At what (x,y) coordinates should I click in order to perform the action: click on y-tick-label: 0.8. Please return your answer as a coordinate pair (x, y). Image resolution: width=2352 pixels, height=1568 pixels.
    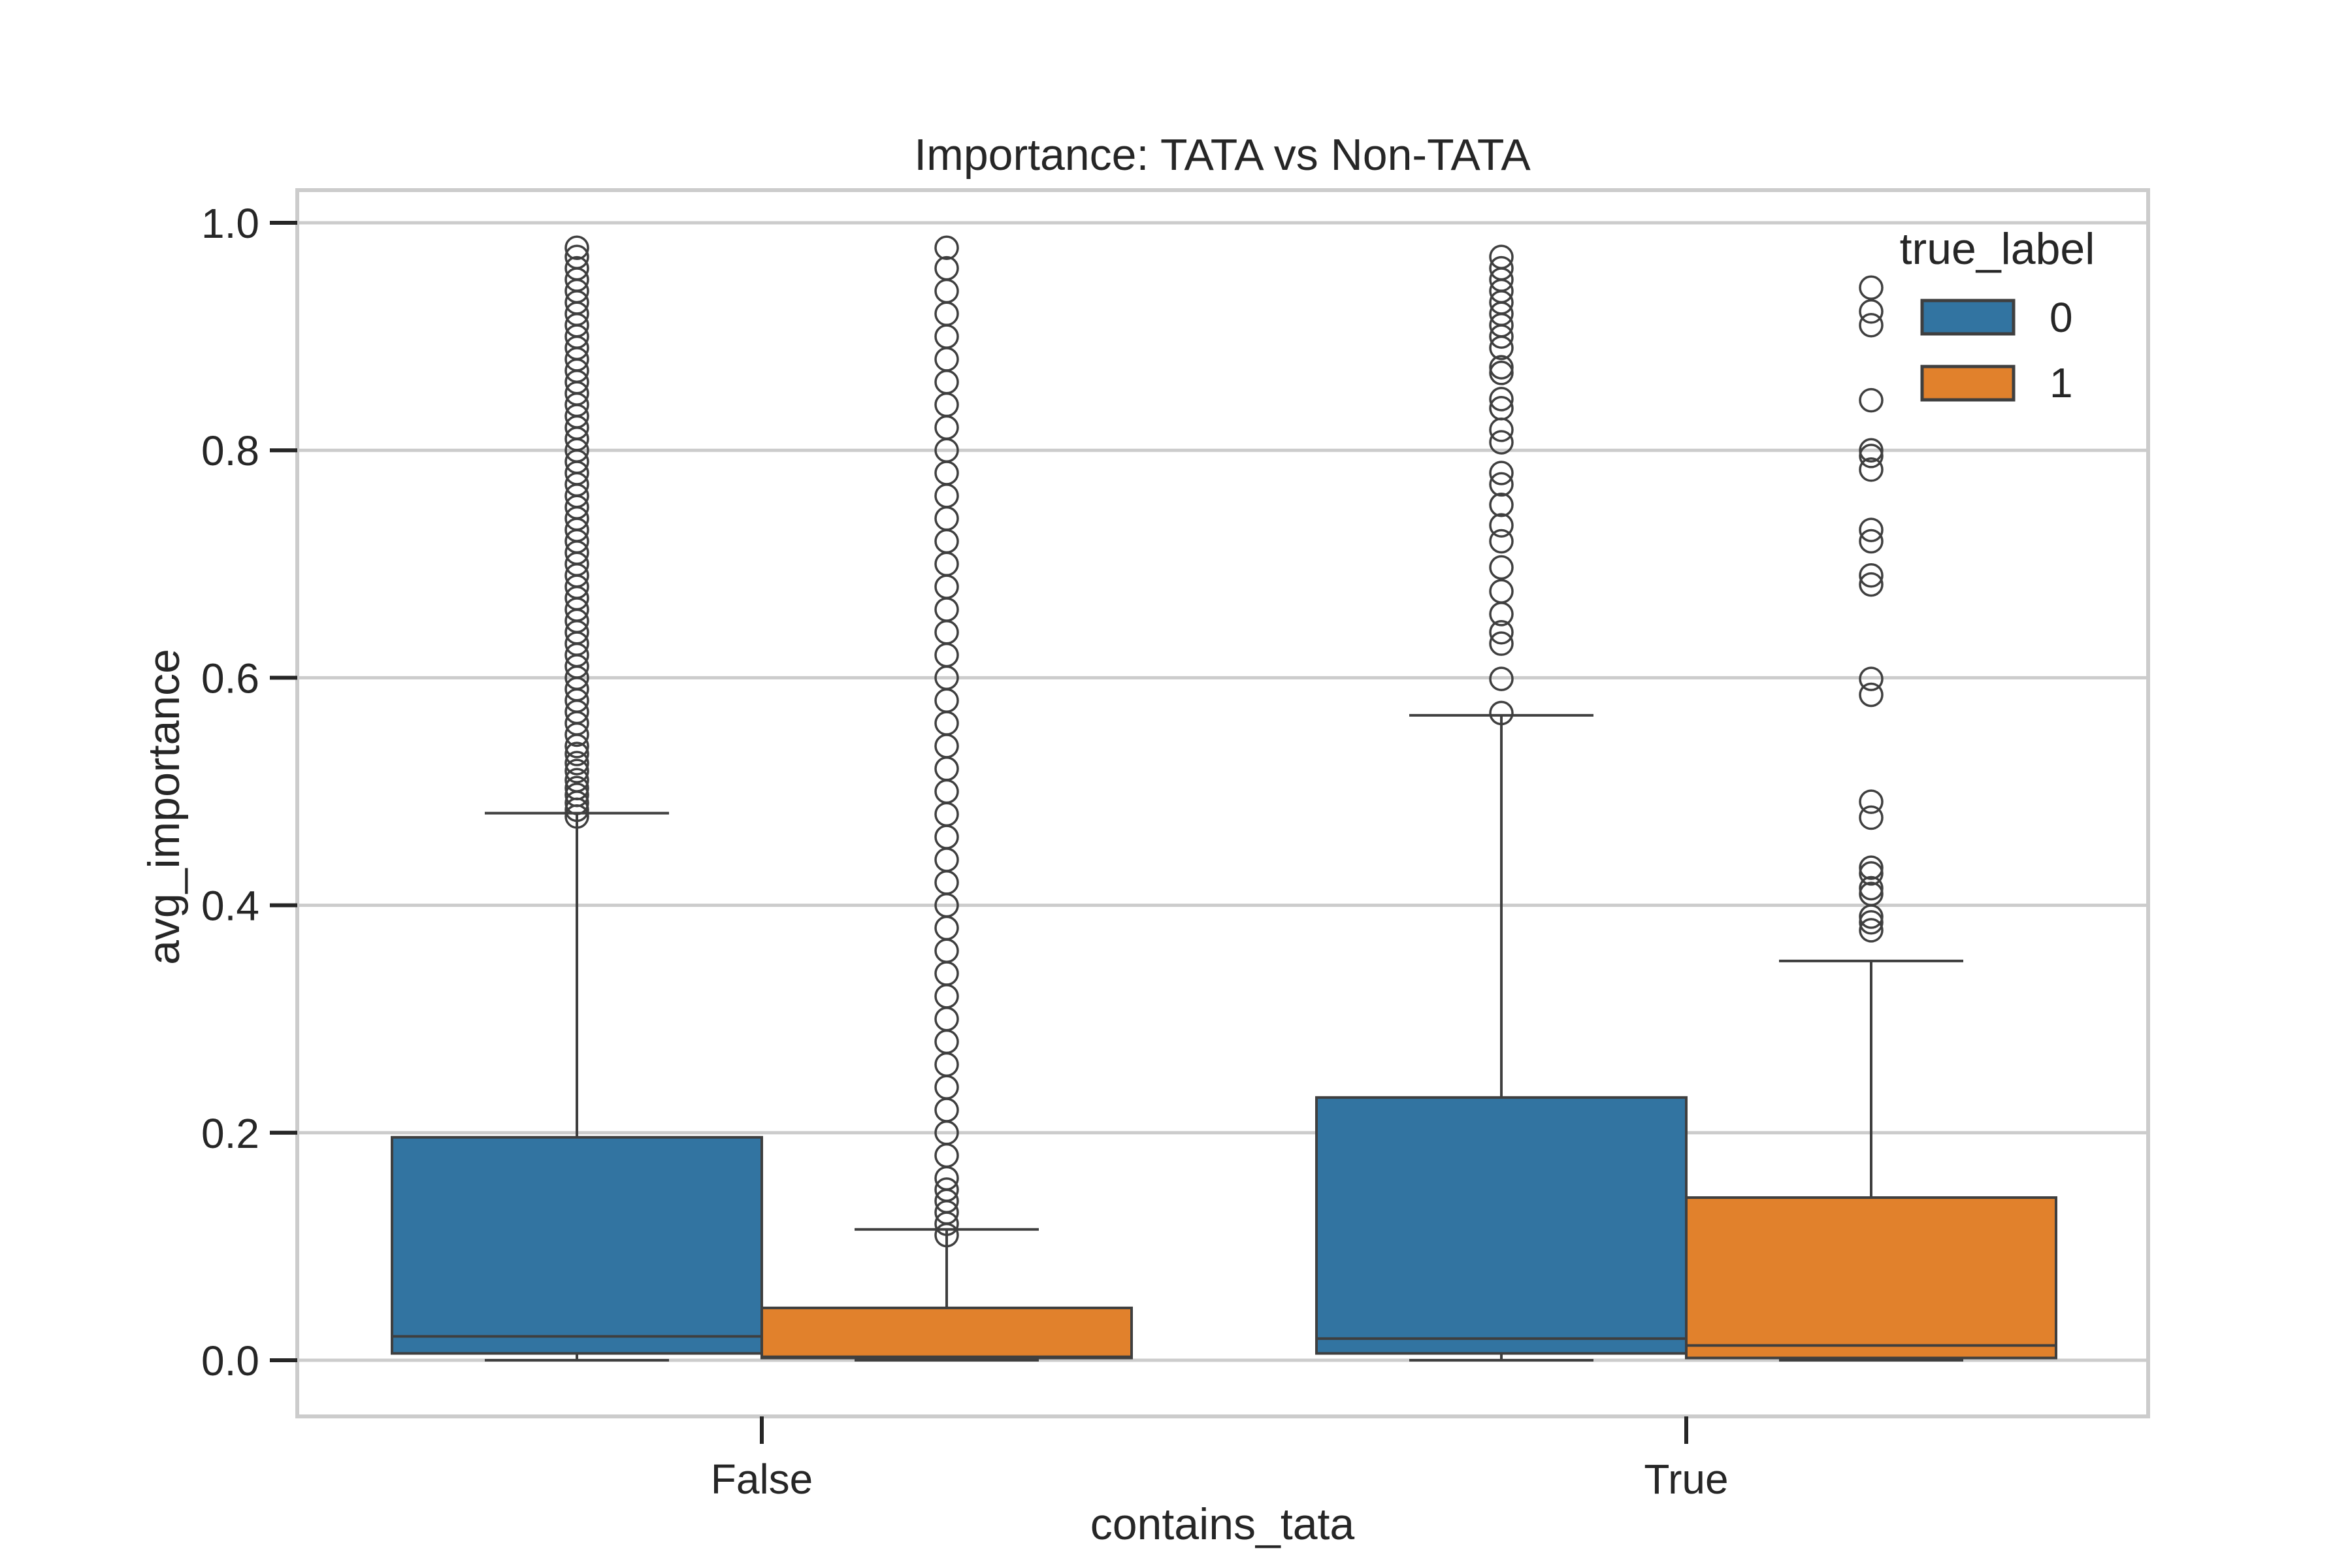
    Looking at the image, I should click on (230, 450).